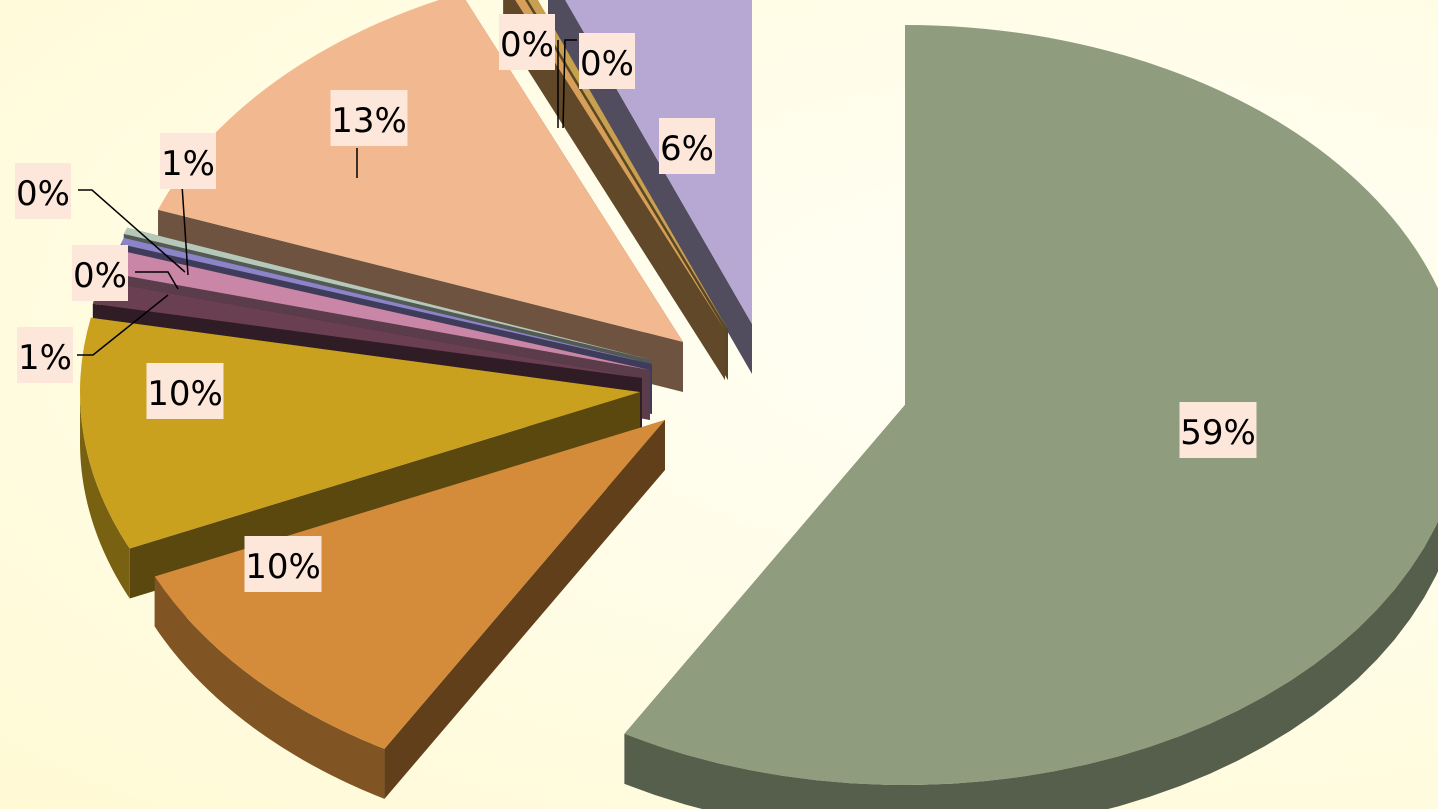 Image resolution: width=1438 pixels, height=809 pixels. I want to click on data-label-7: 13%, so click(369, 118).